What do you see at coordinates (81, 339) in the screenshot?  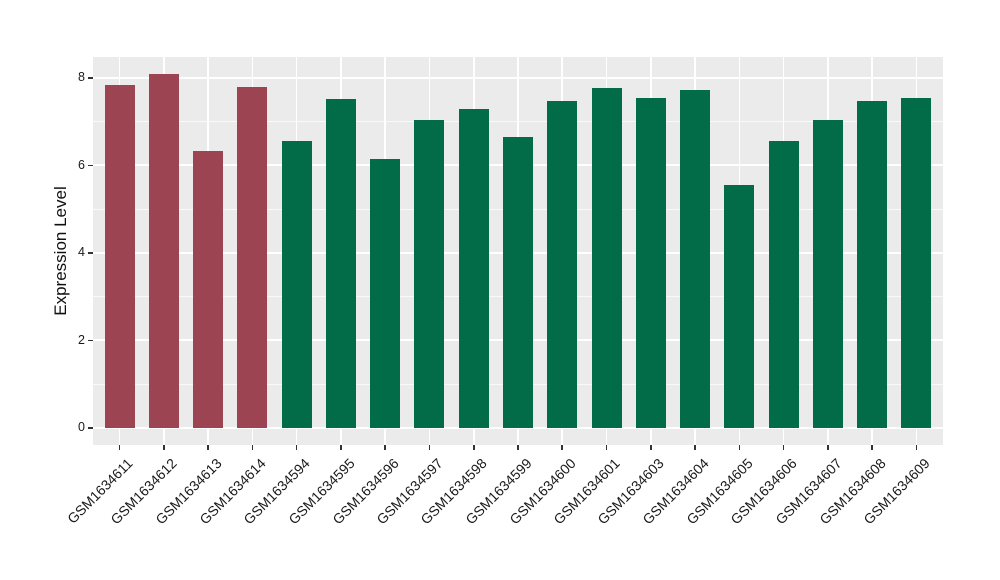 I see `y-tick-label: 2` at bounding box center [81, 339].